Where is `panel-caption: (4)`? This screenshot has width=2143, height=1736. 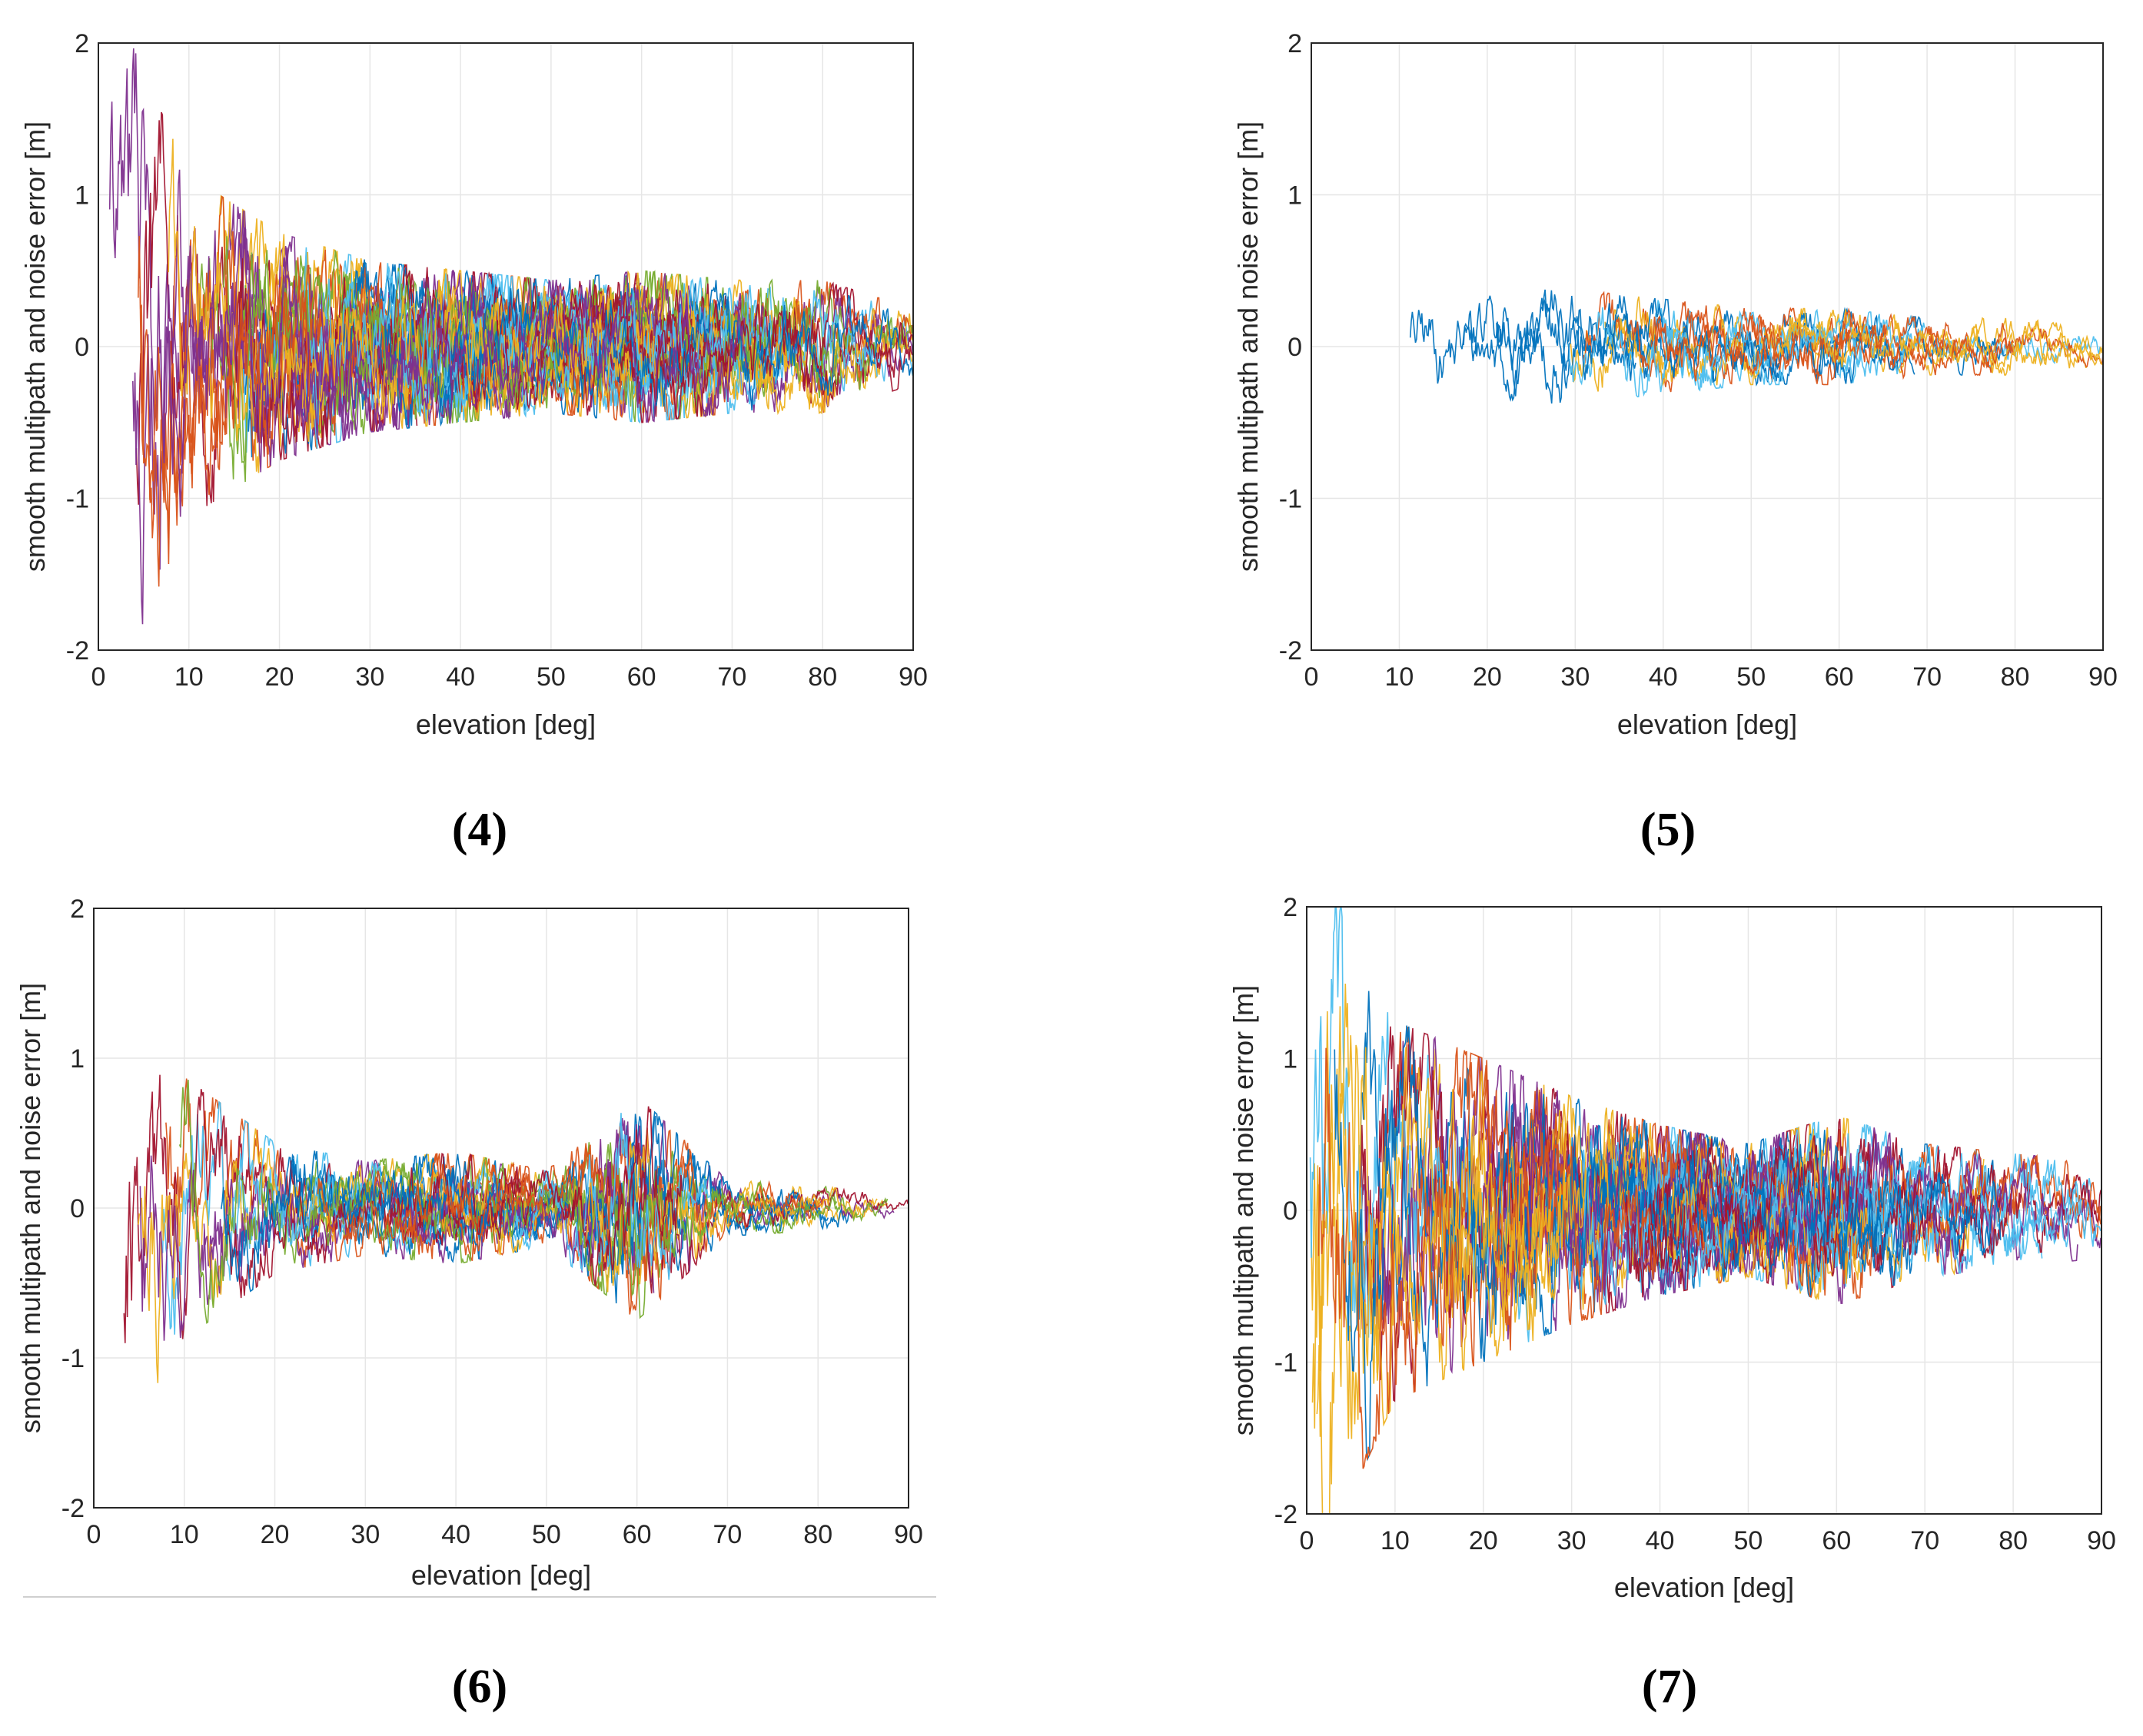 panel-caption: (4) is located at coordinates (480, 830).